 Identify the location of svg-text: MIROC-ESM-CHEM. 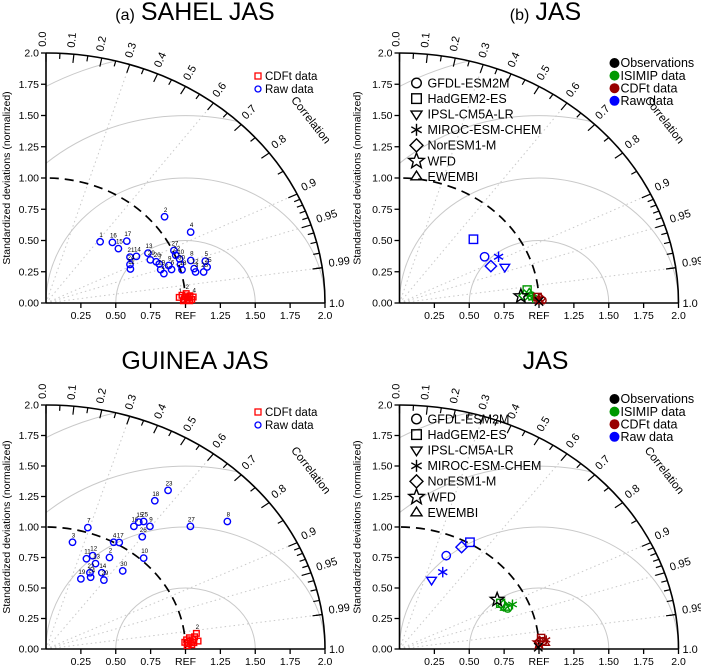
(485, 130).